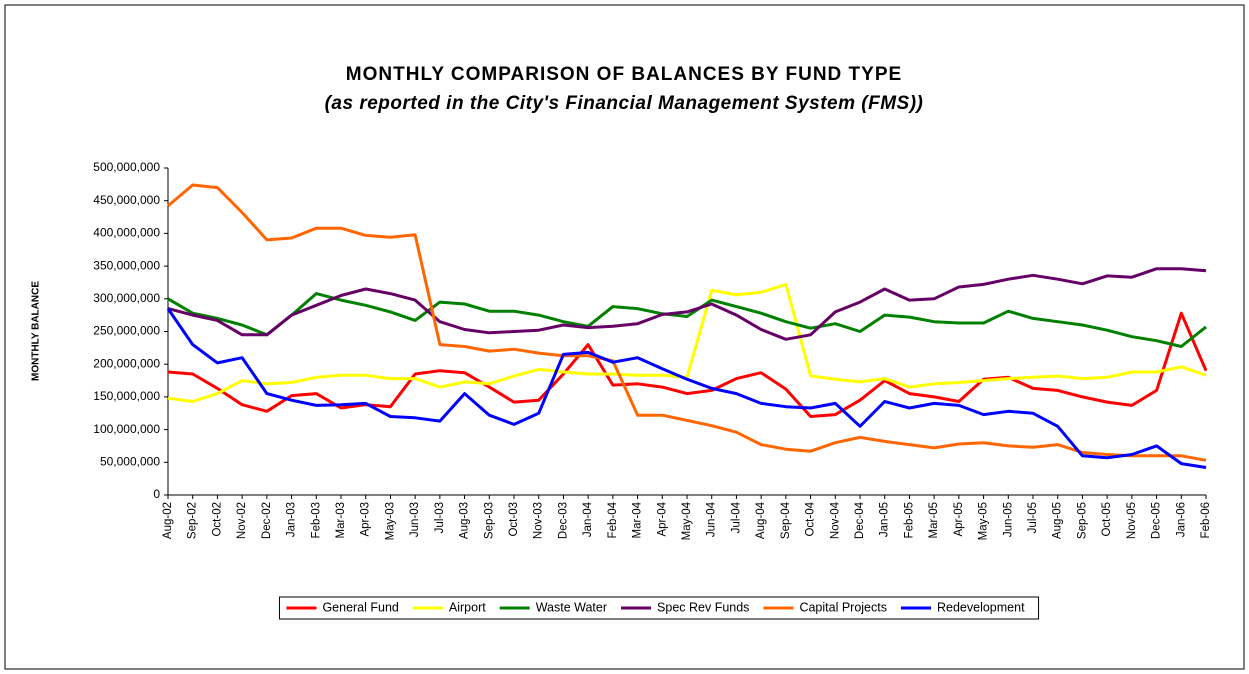 This screenshot has height=674, width=1249. What do you see at coordinates (1082, 520) in the screenshot?
I see `x-tick-label: Sep-05` at bounding box center [1082, 520].